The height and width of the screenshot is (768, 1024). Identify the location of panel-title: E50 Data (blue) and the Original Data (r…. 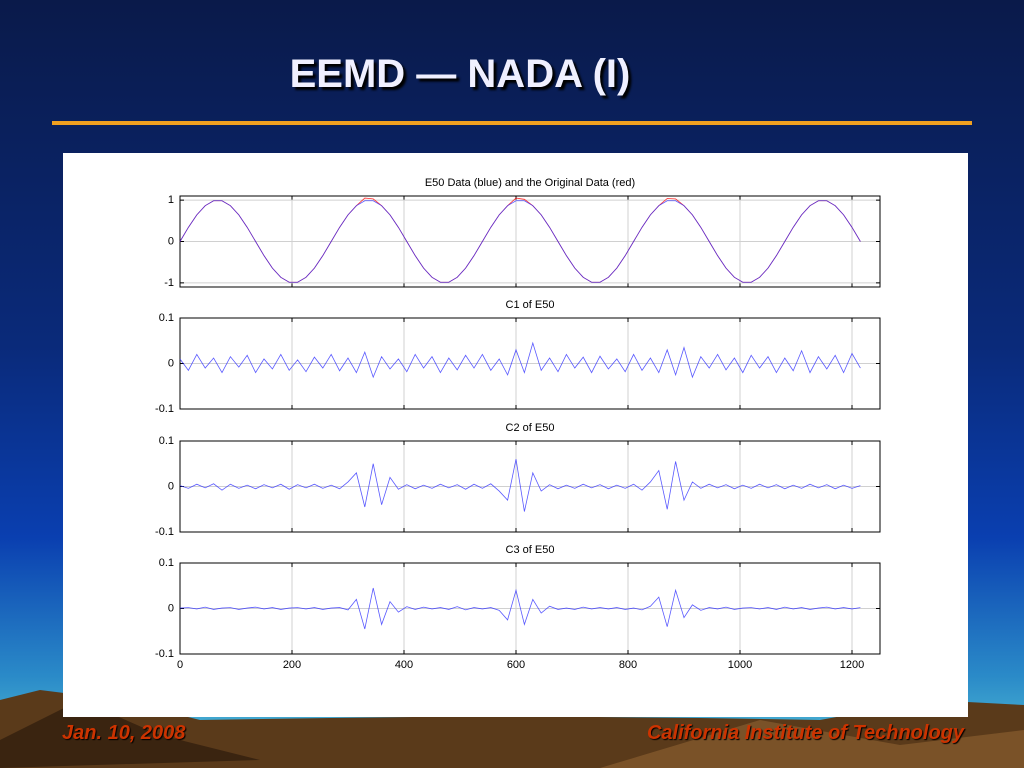
(530, 183).